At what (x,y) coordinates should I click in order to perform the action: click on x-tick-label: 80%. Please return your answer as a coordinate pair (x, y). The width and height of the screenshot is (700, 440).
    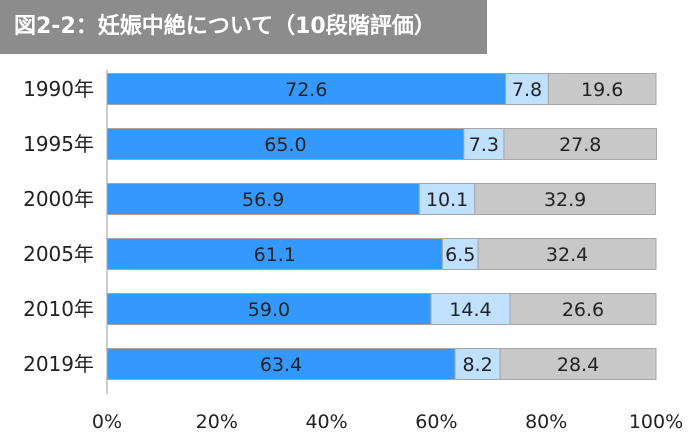
    Looking at the image, I should click on (546, 422).